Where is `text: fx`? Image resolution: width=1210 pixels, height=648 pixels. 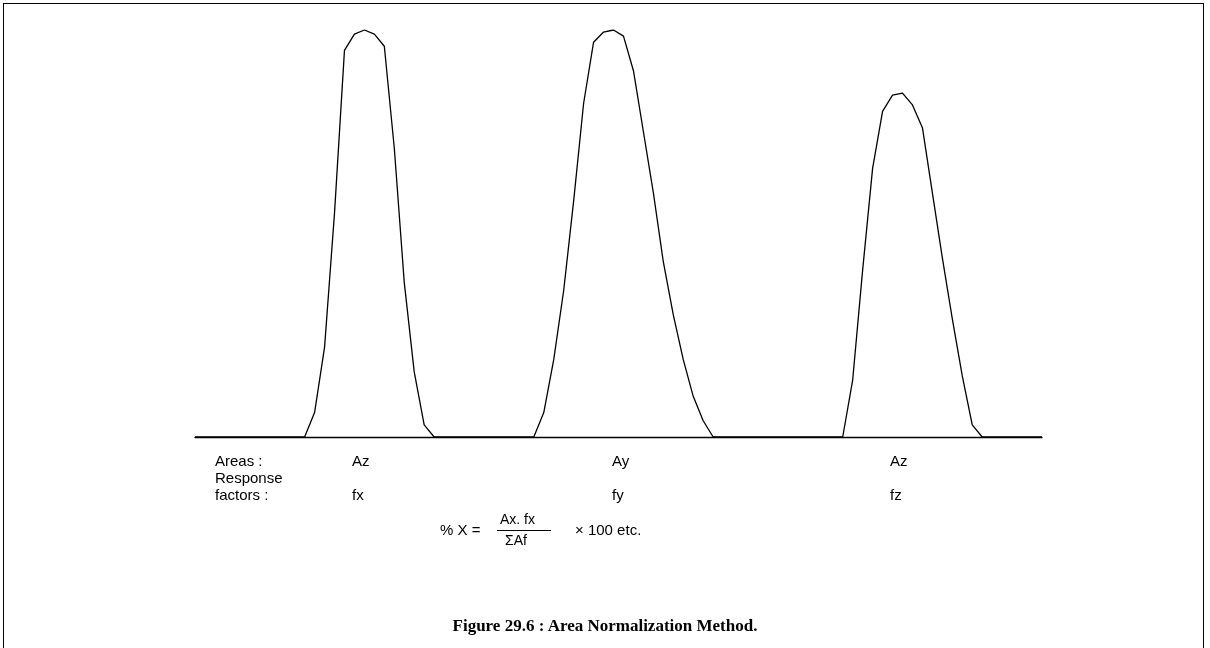
text: fx is located at coordinates (358, 494).